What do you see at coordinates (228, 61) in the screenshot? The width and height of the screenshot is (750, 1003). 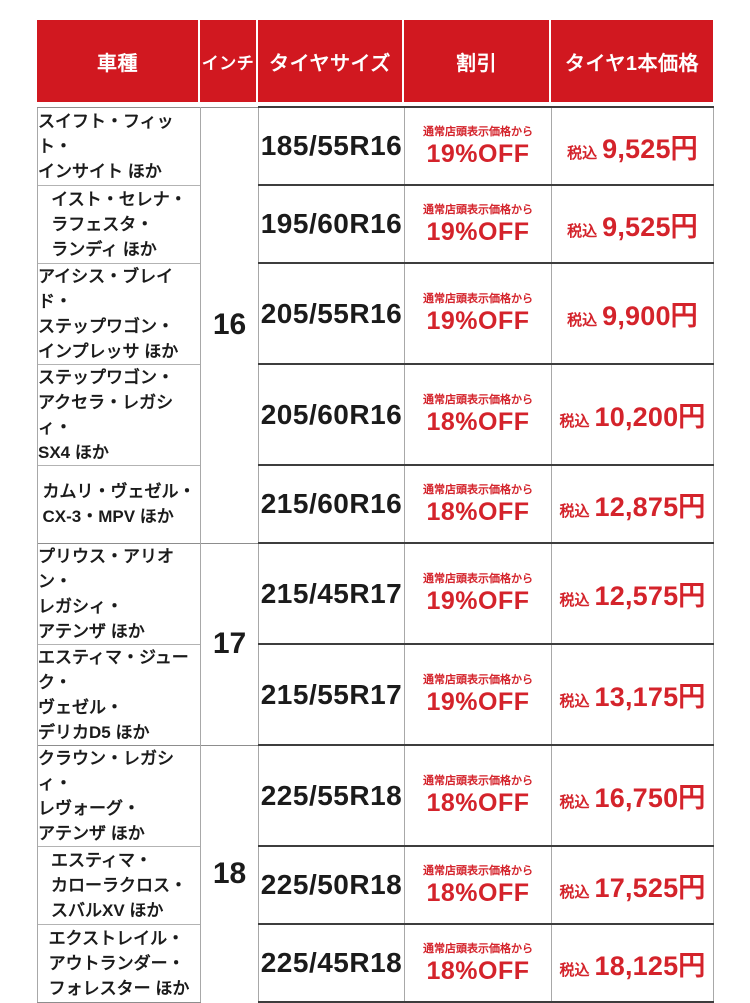 I see `header-cell-inch: インチ` at bounding box center [228, 61].